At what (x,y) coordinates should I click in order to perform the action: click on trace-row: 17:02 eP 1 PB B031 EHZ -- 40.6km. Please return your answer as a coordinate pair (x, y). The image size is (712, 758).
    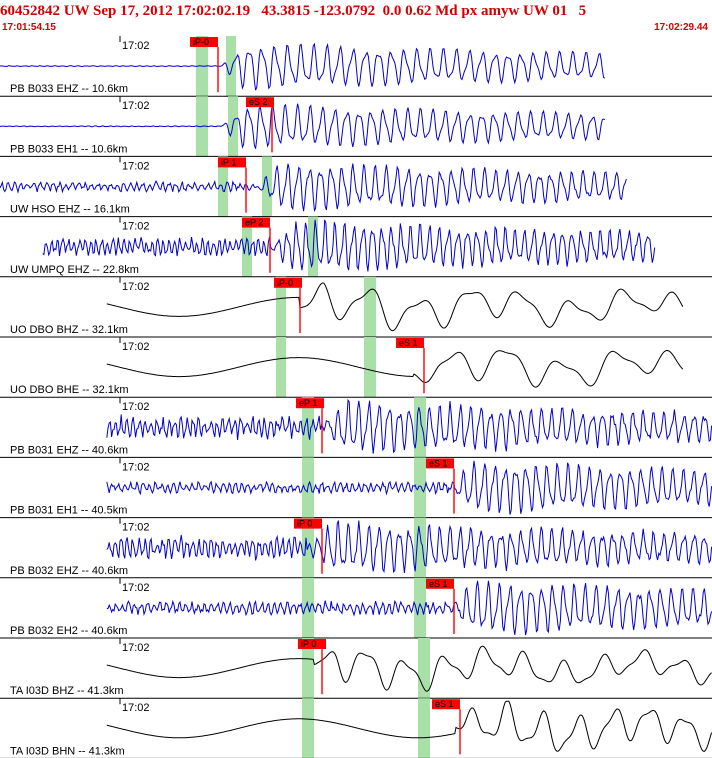
    Looking at the image, I should click on (356, 427).